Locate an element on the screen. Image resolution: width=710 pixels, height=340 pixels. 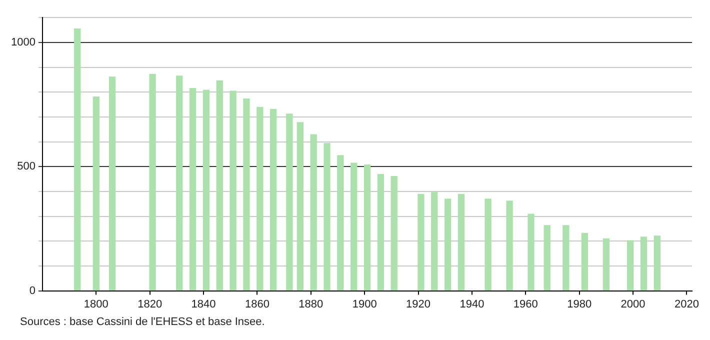
y-tick-label: 500 is located at coordinates (26, 166).